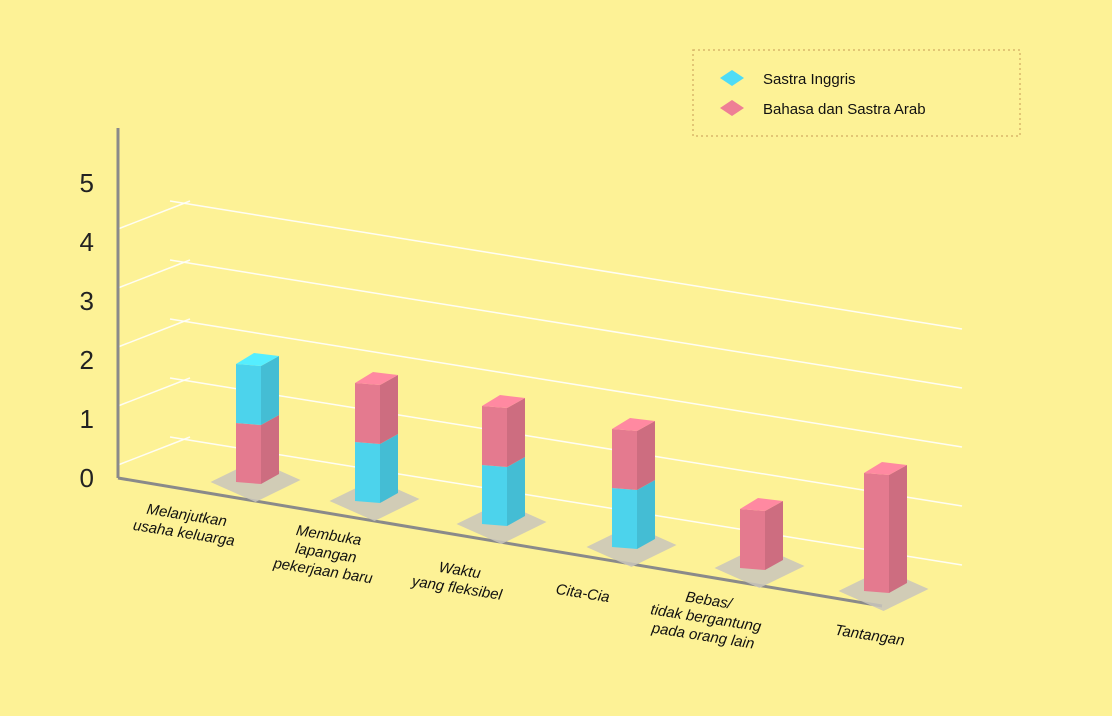 The image size is (1112, 716). What do you see at coordinates (706, 618) in the screenshot?
I see `x-category-label: Bebas/tidak bergantungpada orang lain` at bounding box center [706, 618].